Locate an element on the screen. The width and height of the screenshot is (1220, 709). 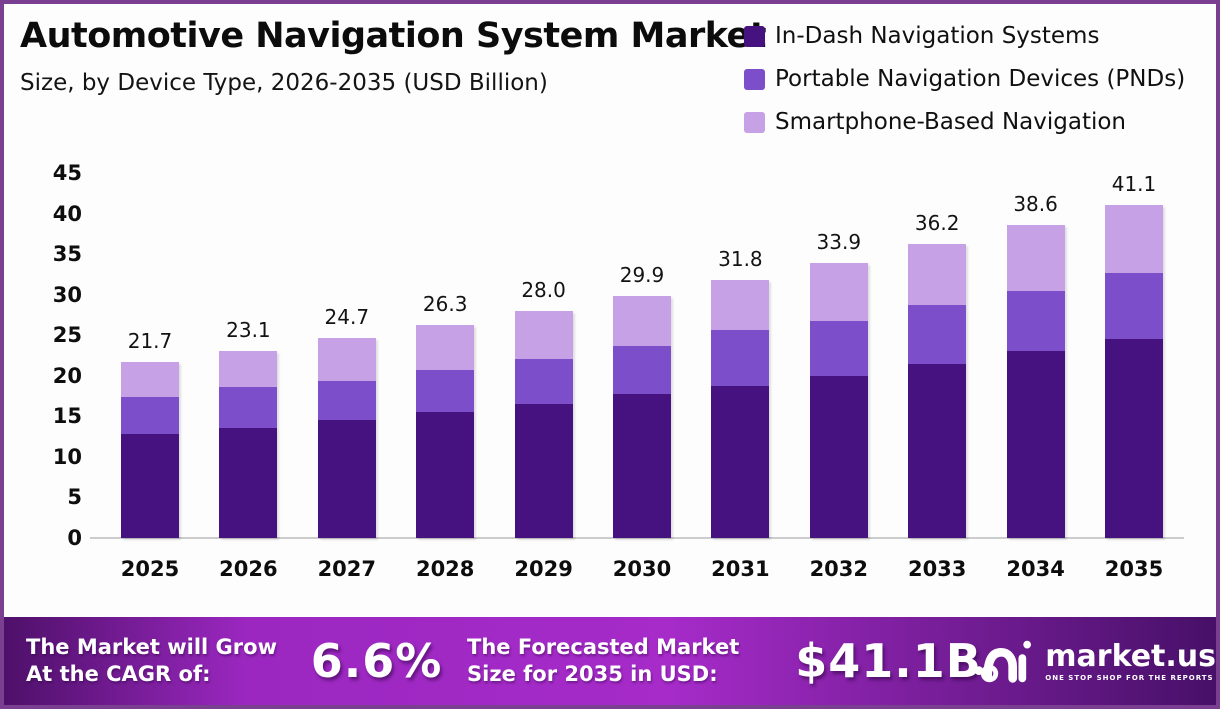
bar-2031 is located at coordinates (740, 409).